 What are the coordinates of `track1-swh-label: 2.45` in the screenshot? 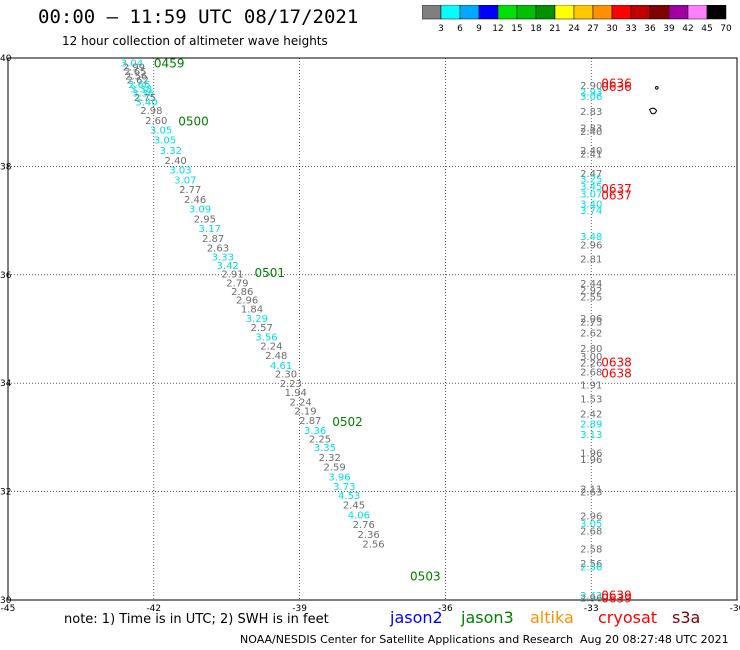 It's located at (354, 506).